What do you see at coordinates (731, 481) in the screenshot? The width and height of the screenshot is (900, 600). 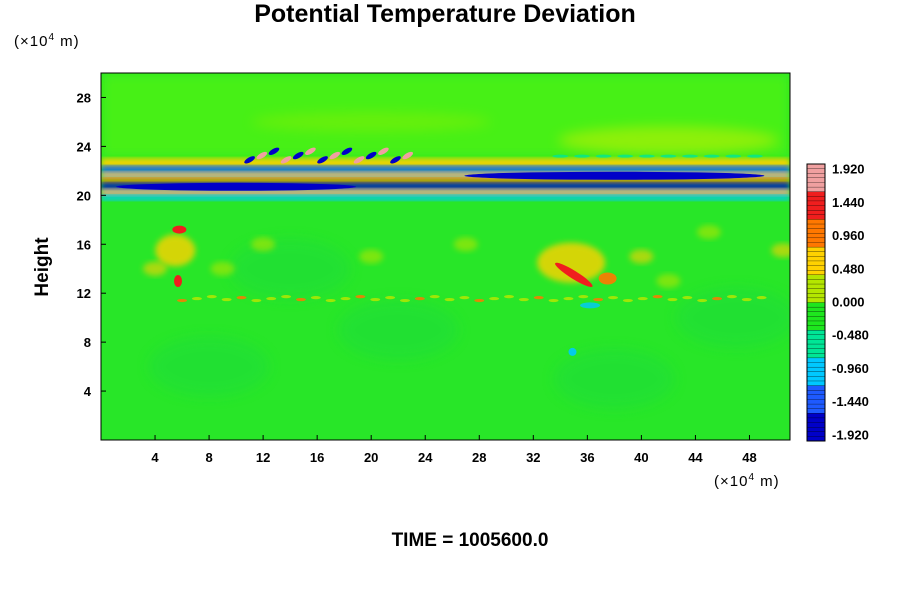 I see `x-unit-prefix: (×10` at bounding box center [731, 481].